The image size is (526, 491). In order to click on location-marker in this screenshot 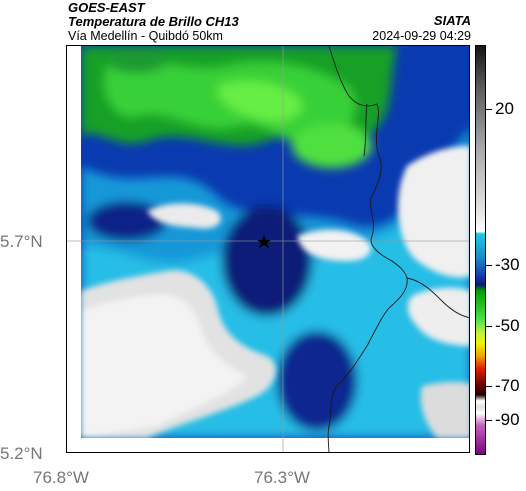, I will do `click(264, 241)`.